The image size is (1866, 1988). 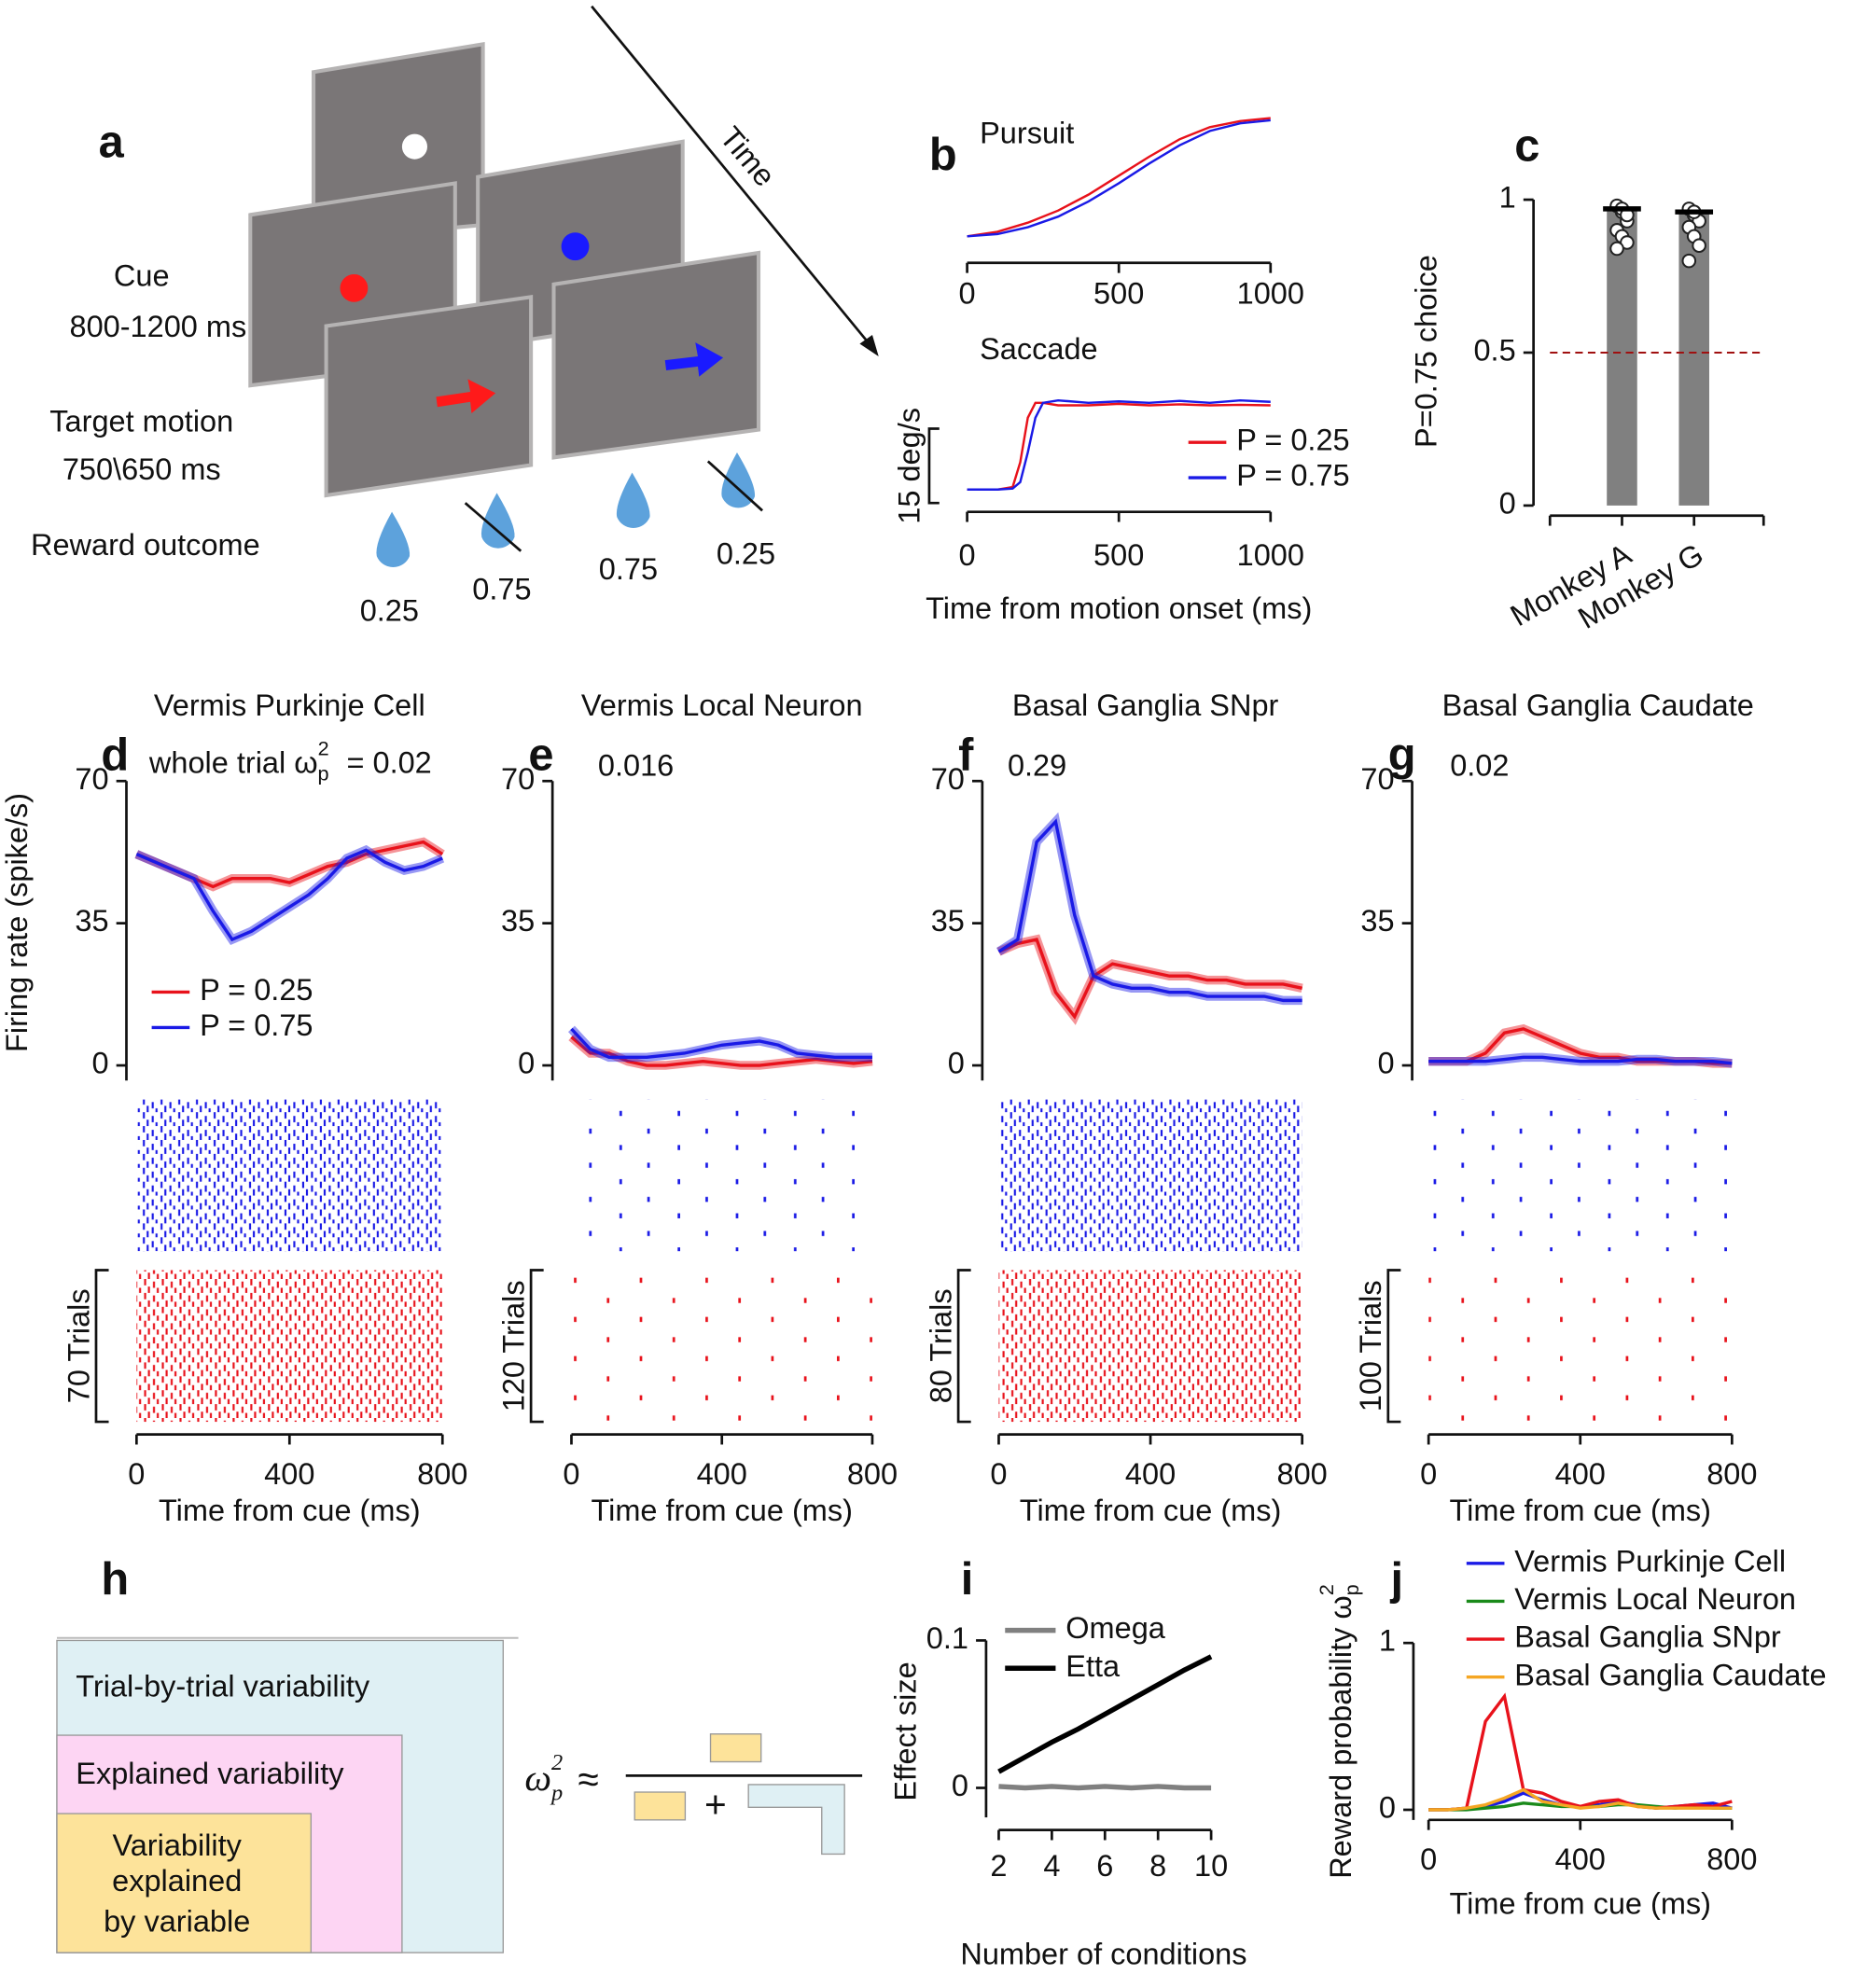 I want to click on trial-bracket, so click(x=964, y=1347).